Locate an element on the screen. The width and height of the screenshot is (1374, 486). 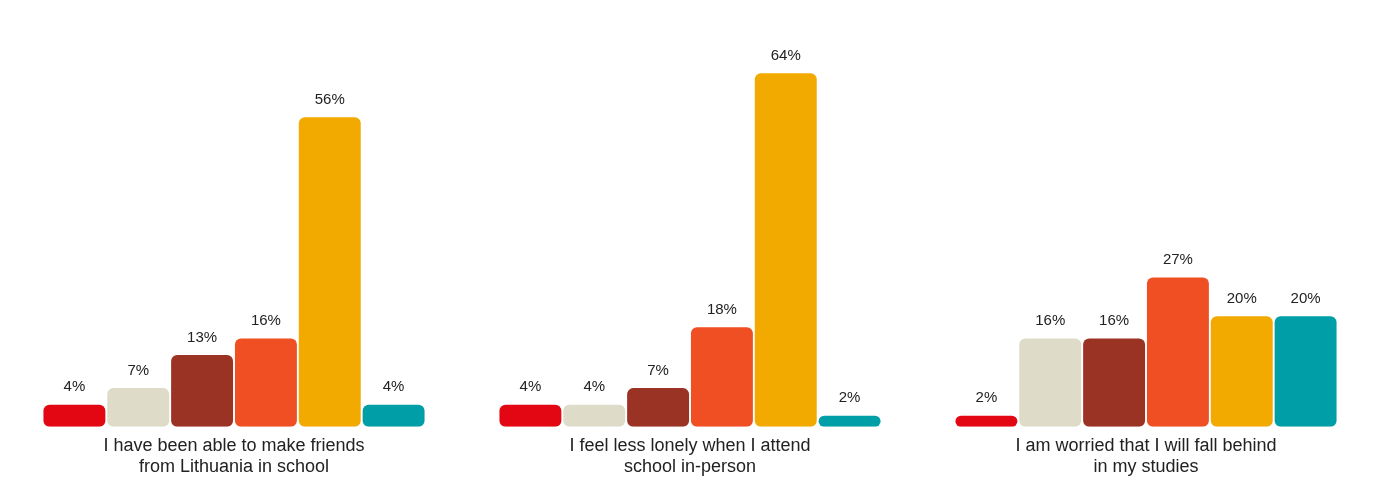
x-tick-label: I feel less lonely when I attend school in-person is located at coordinates (690, 455).